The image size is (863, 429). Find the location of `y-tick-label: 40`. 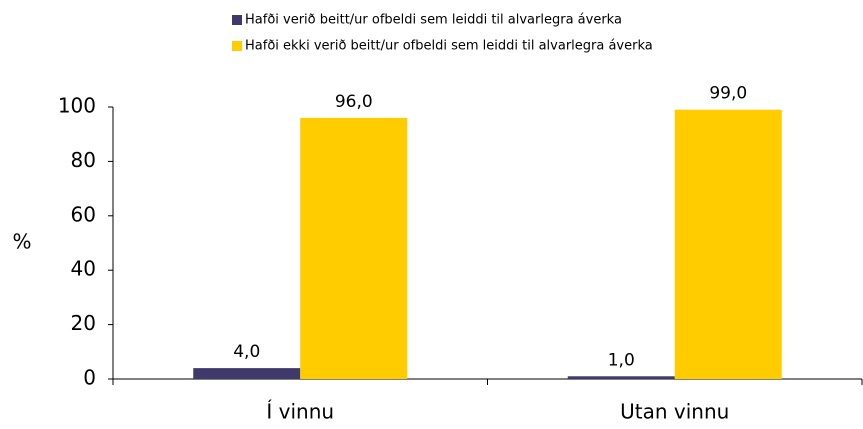

y-tick-label: 40 is located at coordinates (83, 269).